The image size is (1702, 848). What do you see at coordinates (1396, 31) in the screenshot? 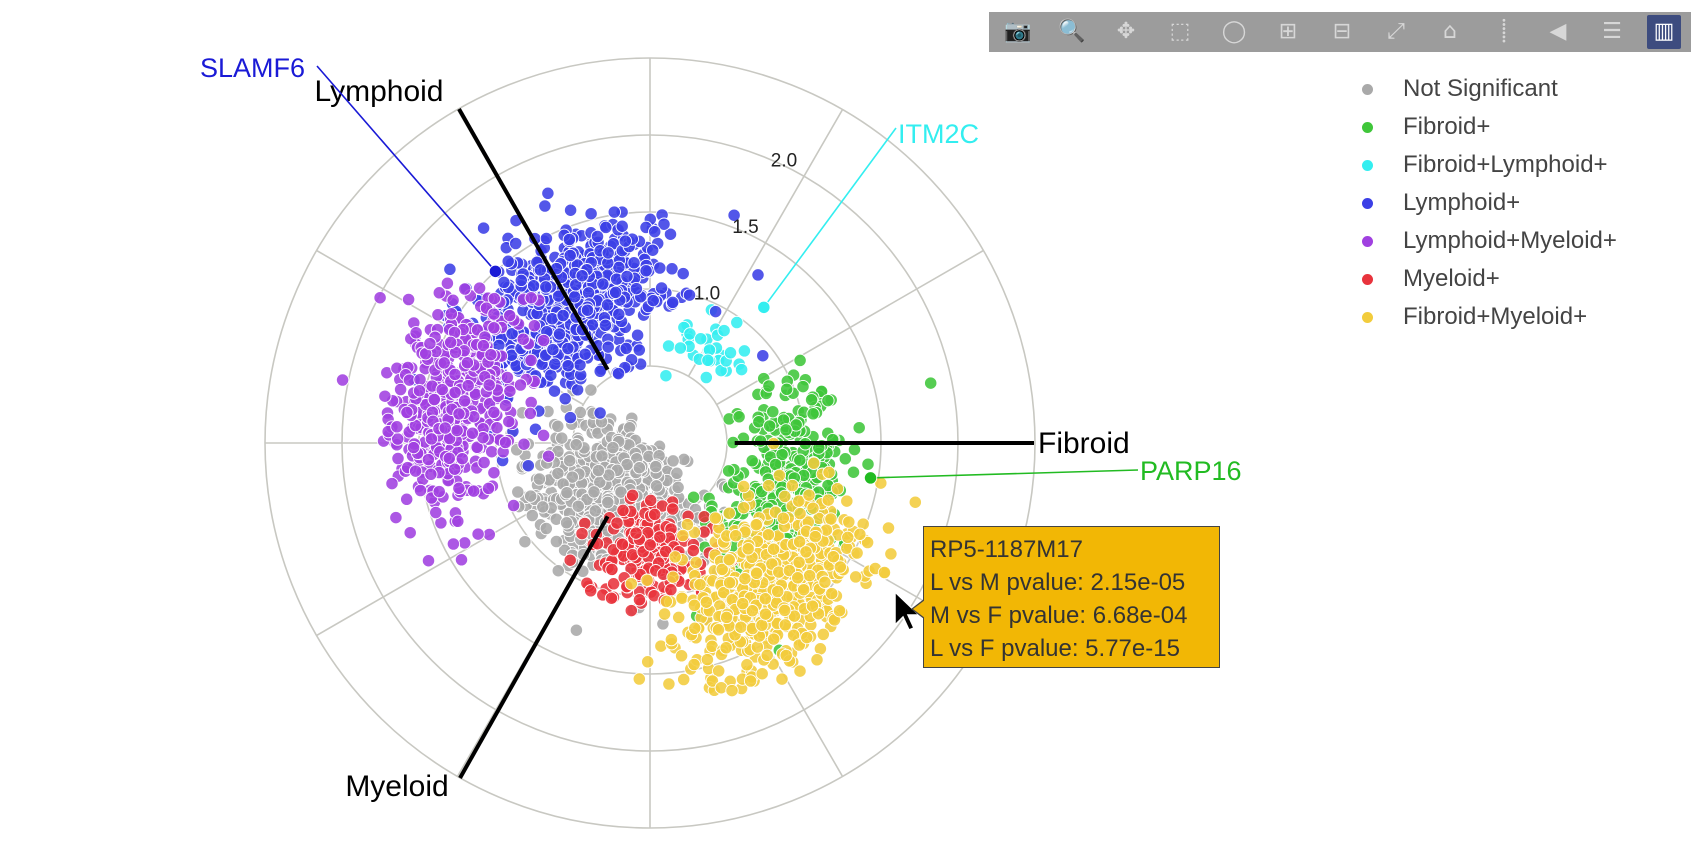
I see `autoscale-icon: ⤢` at bounding box center [1396, 31].